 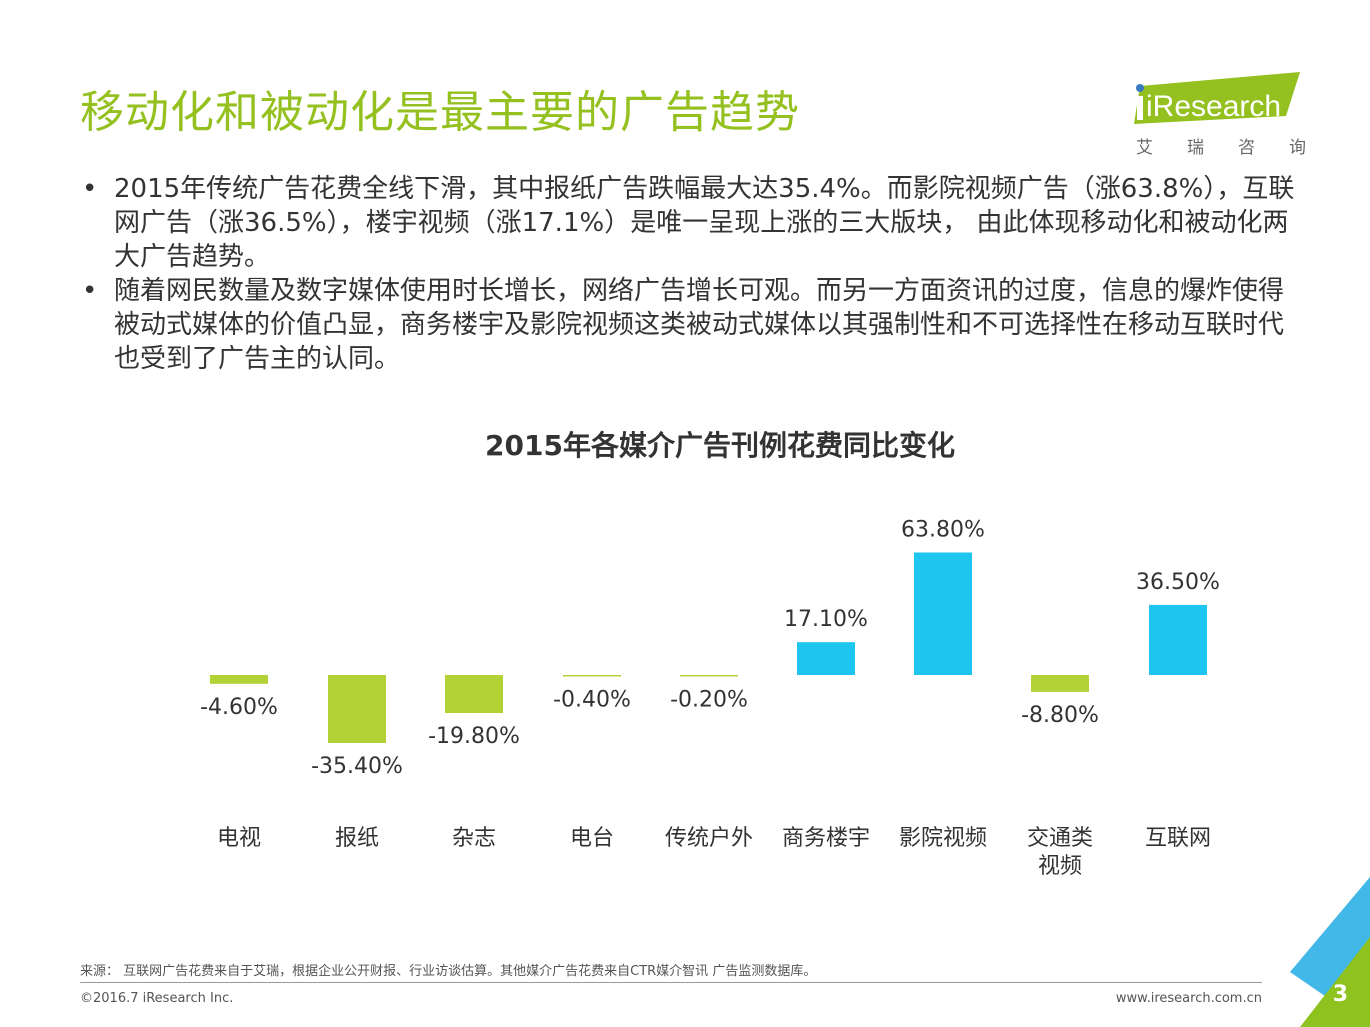 I want to click on category-label: 电台, so click(x=592, y=838).